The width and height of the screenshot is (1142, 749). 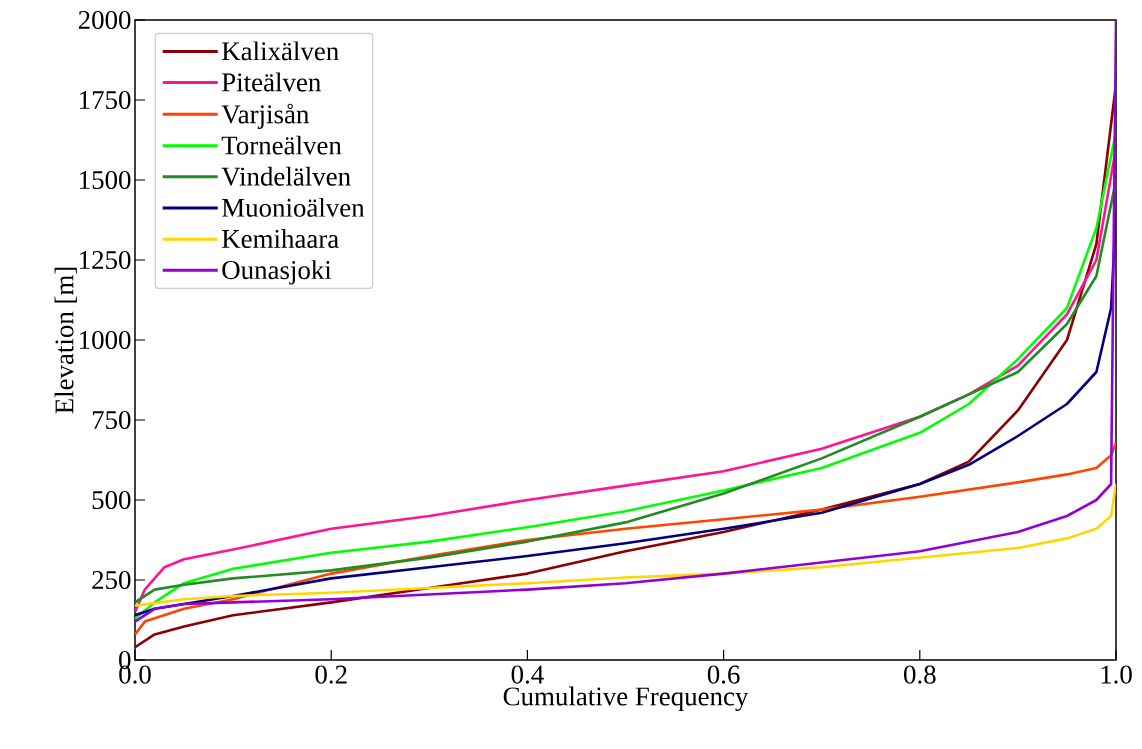 I want to click on y-axis-title: Elevation [m], so click(x=65, y=340).